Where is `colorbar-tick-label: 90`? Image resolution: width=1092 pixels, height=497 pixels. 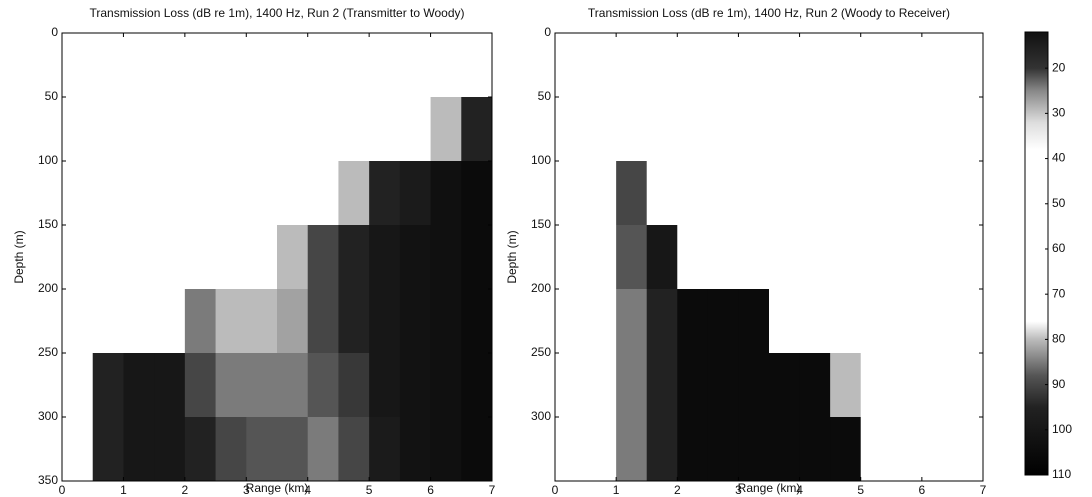
colorbar-tick-label: 90 is located at coordinates (1059, 384).